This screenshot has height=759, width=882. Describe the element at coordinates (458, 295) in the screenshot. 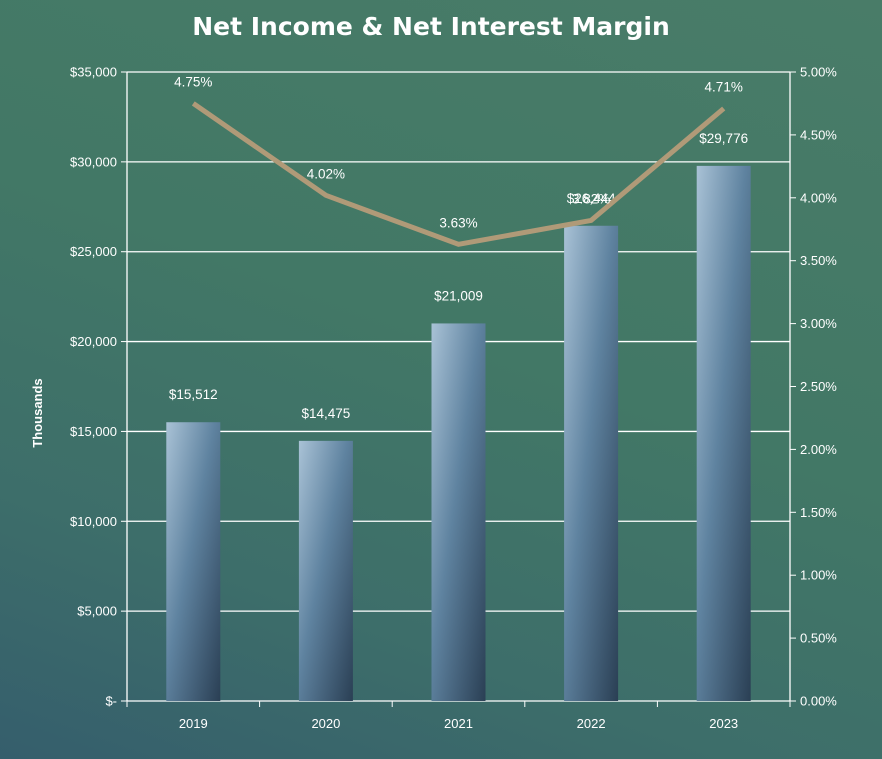

I see `bar-value-label: $21,009` at that location.